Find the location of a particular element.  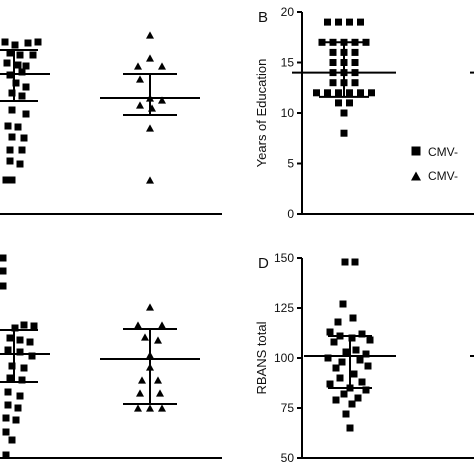

panel-d-letter: D is located at coordinates (263, 263).